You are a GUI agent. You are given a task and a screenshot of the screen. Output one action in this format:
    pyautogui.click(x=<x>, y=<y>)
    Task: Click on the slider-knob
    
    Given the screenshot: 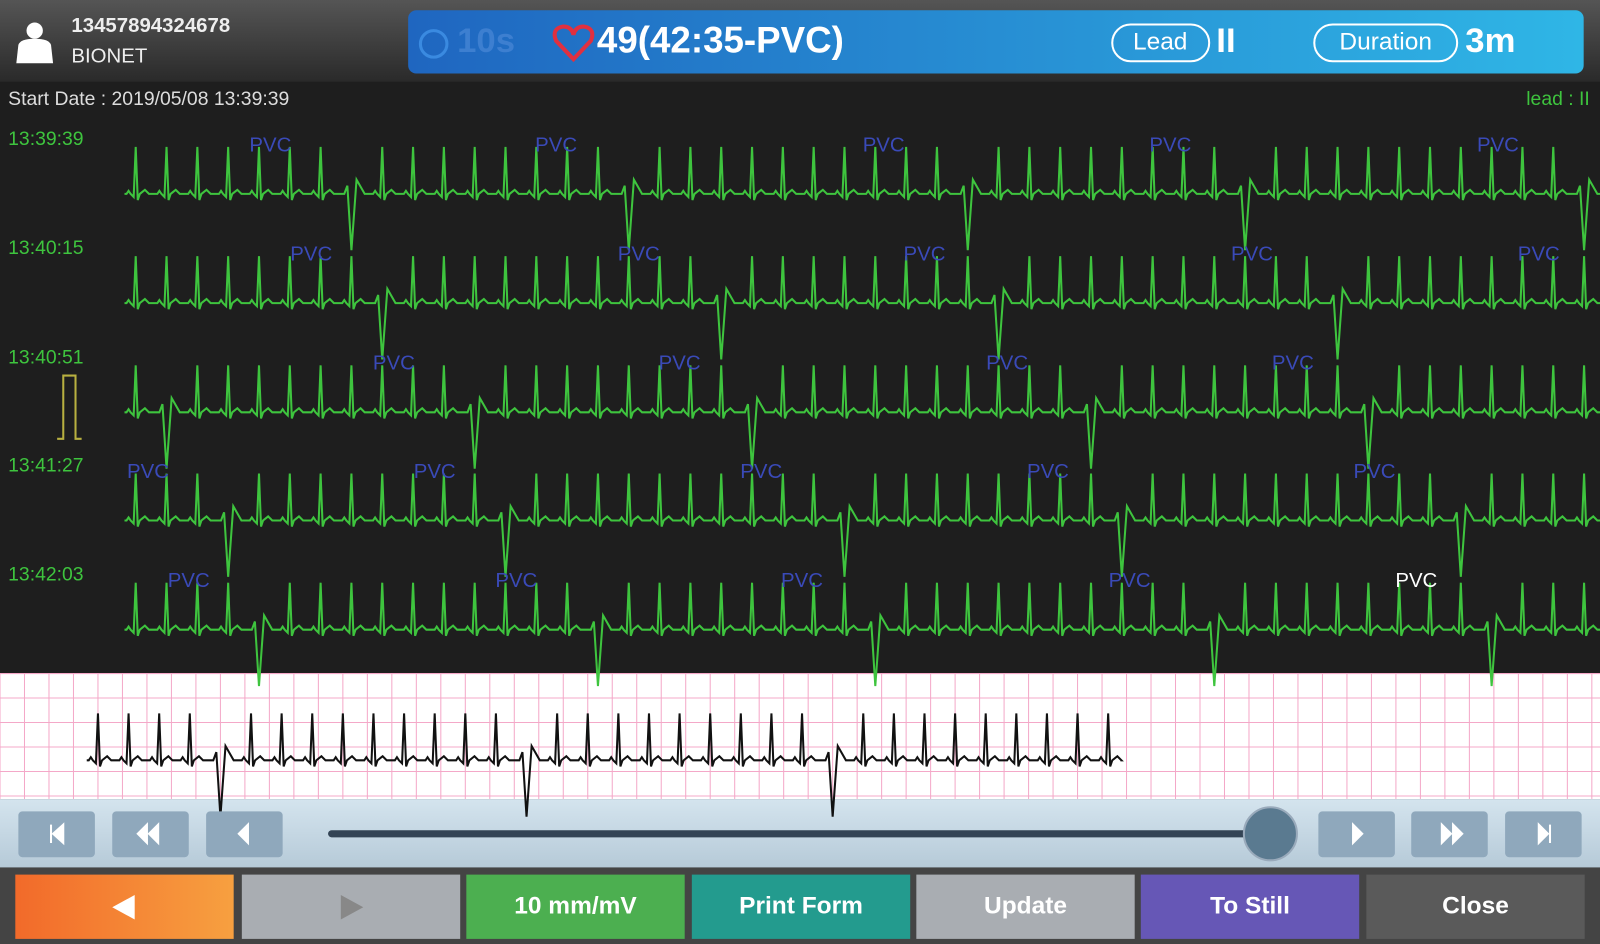 What is the action you would take?
    pyautogui.click(x=1270, y=834)
    